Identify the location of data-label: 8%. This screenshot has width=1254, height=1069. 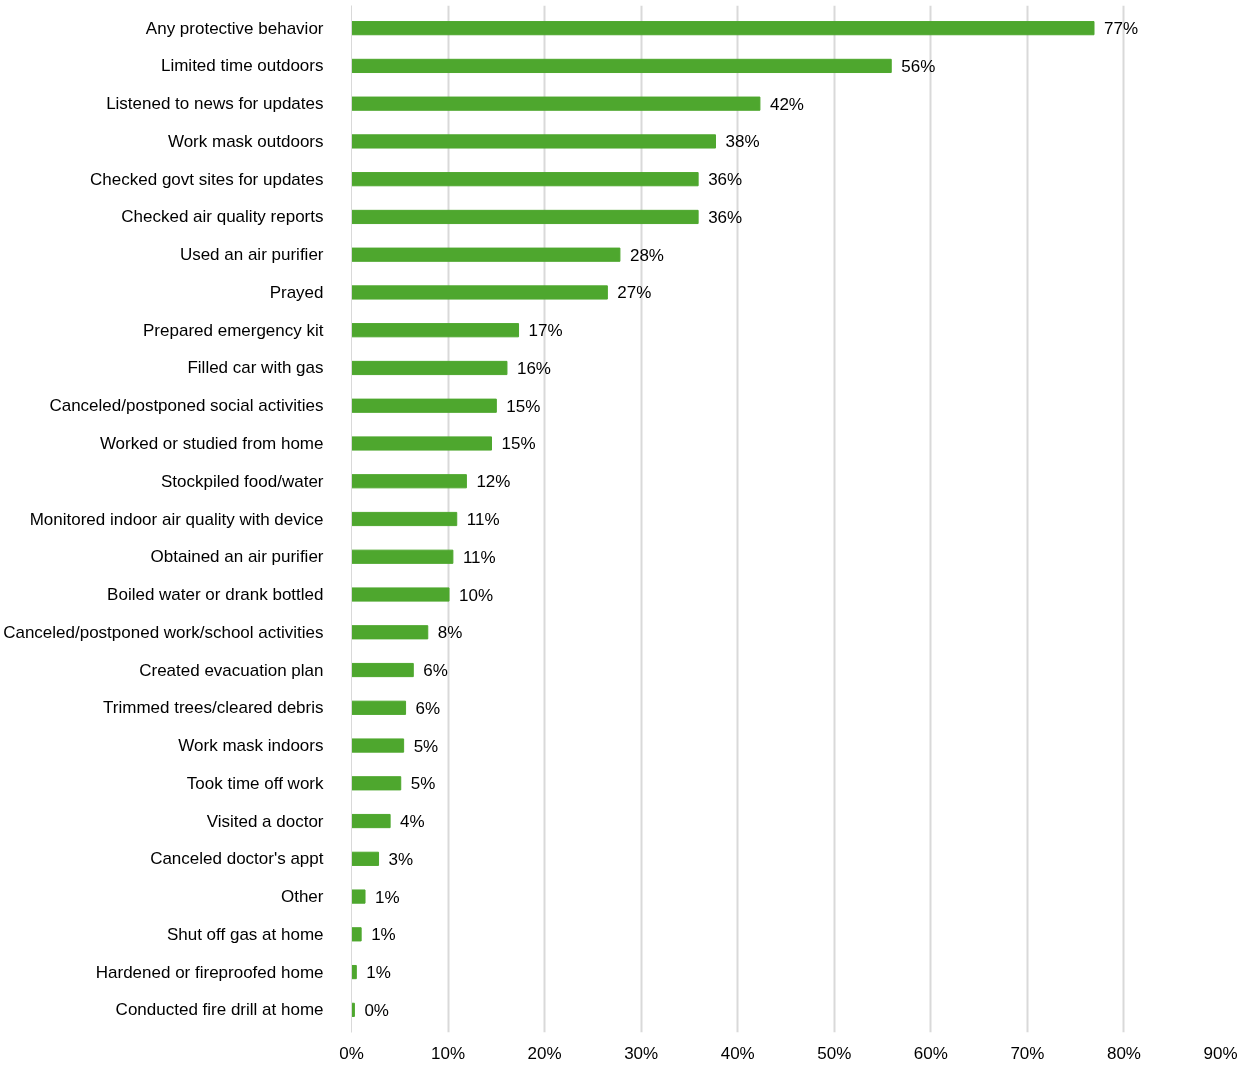
(450, 633).